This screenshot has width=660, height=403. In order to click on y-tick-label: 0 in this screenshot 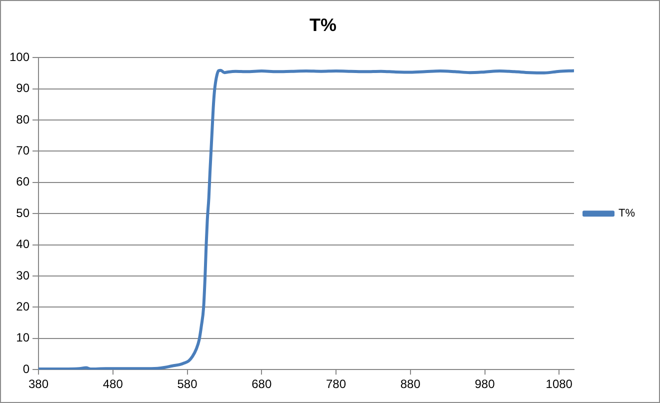, I will do `click(26, 369)`.